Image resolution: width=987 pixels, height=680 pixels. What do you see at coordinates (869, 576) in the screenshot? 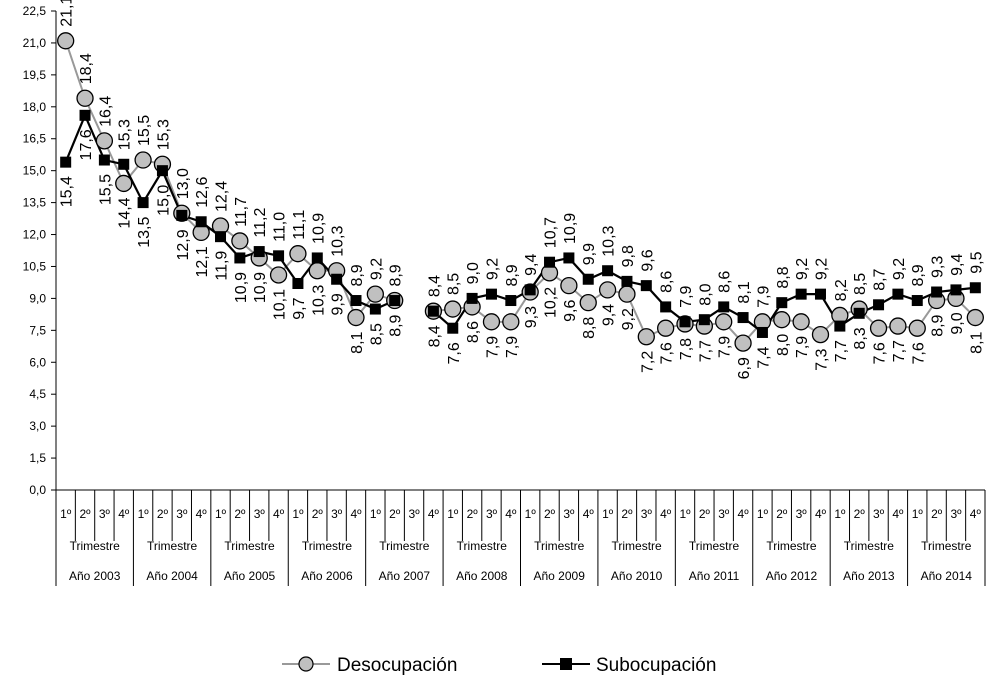
I see `x-tick-label-year: Año 2013` at bounding box center [869, 576].